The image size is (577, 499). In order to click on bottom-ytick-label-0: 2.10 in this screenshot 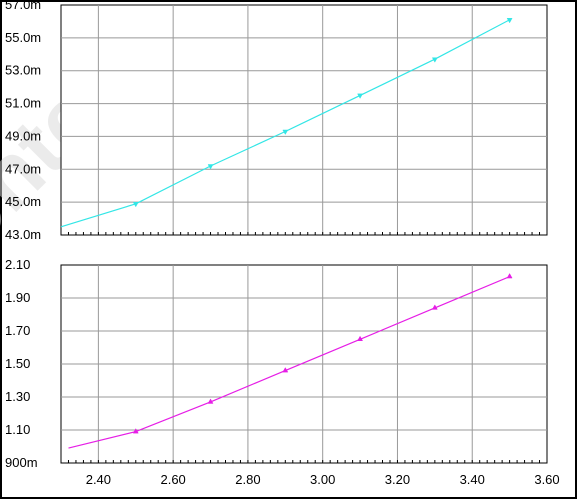, I will do `click(17, 264)`.